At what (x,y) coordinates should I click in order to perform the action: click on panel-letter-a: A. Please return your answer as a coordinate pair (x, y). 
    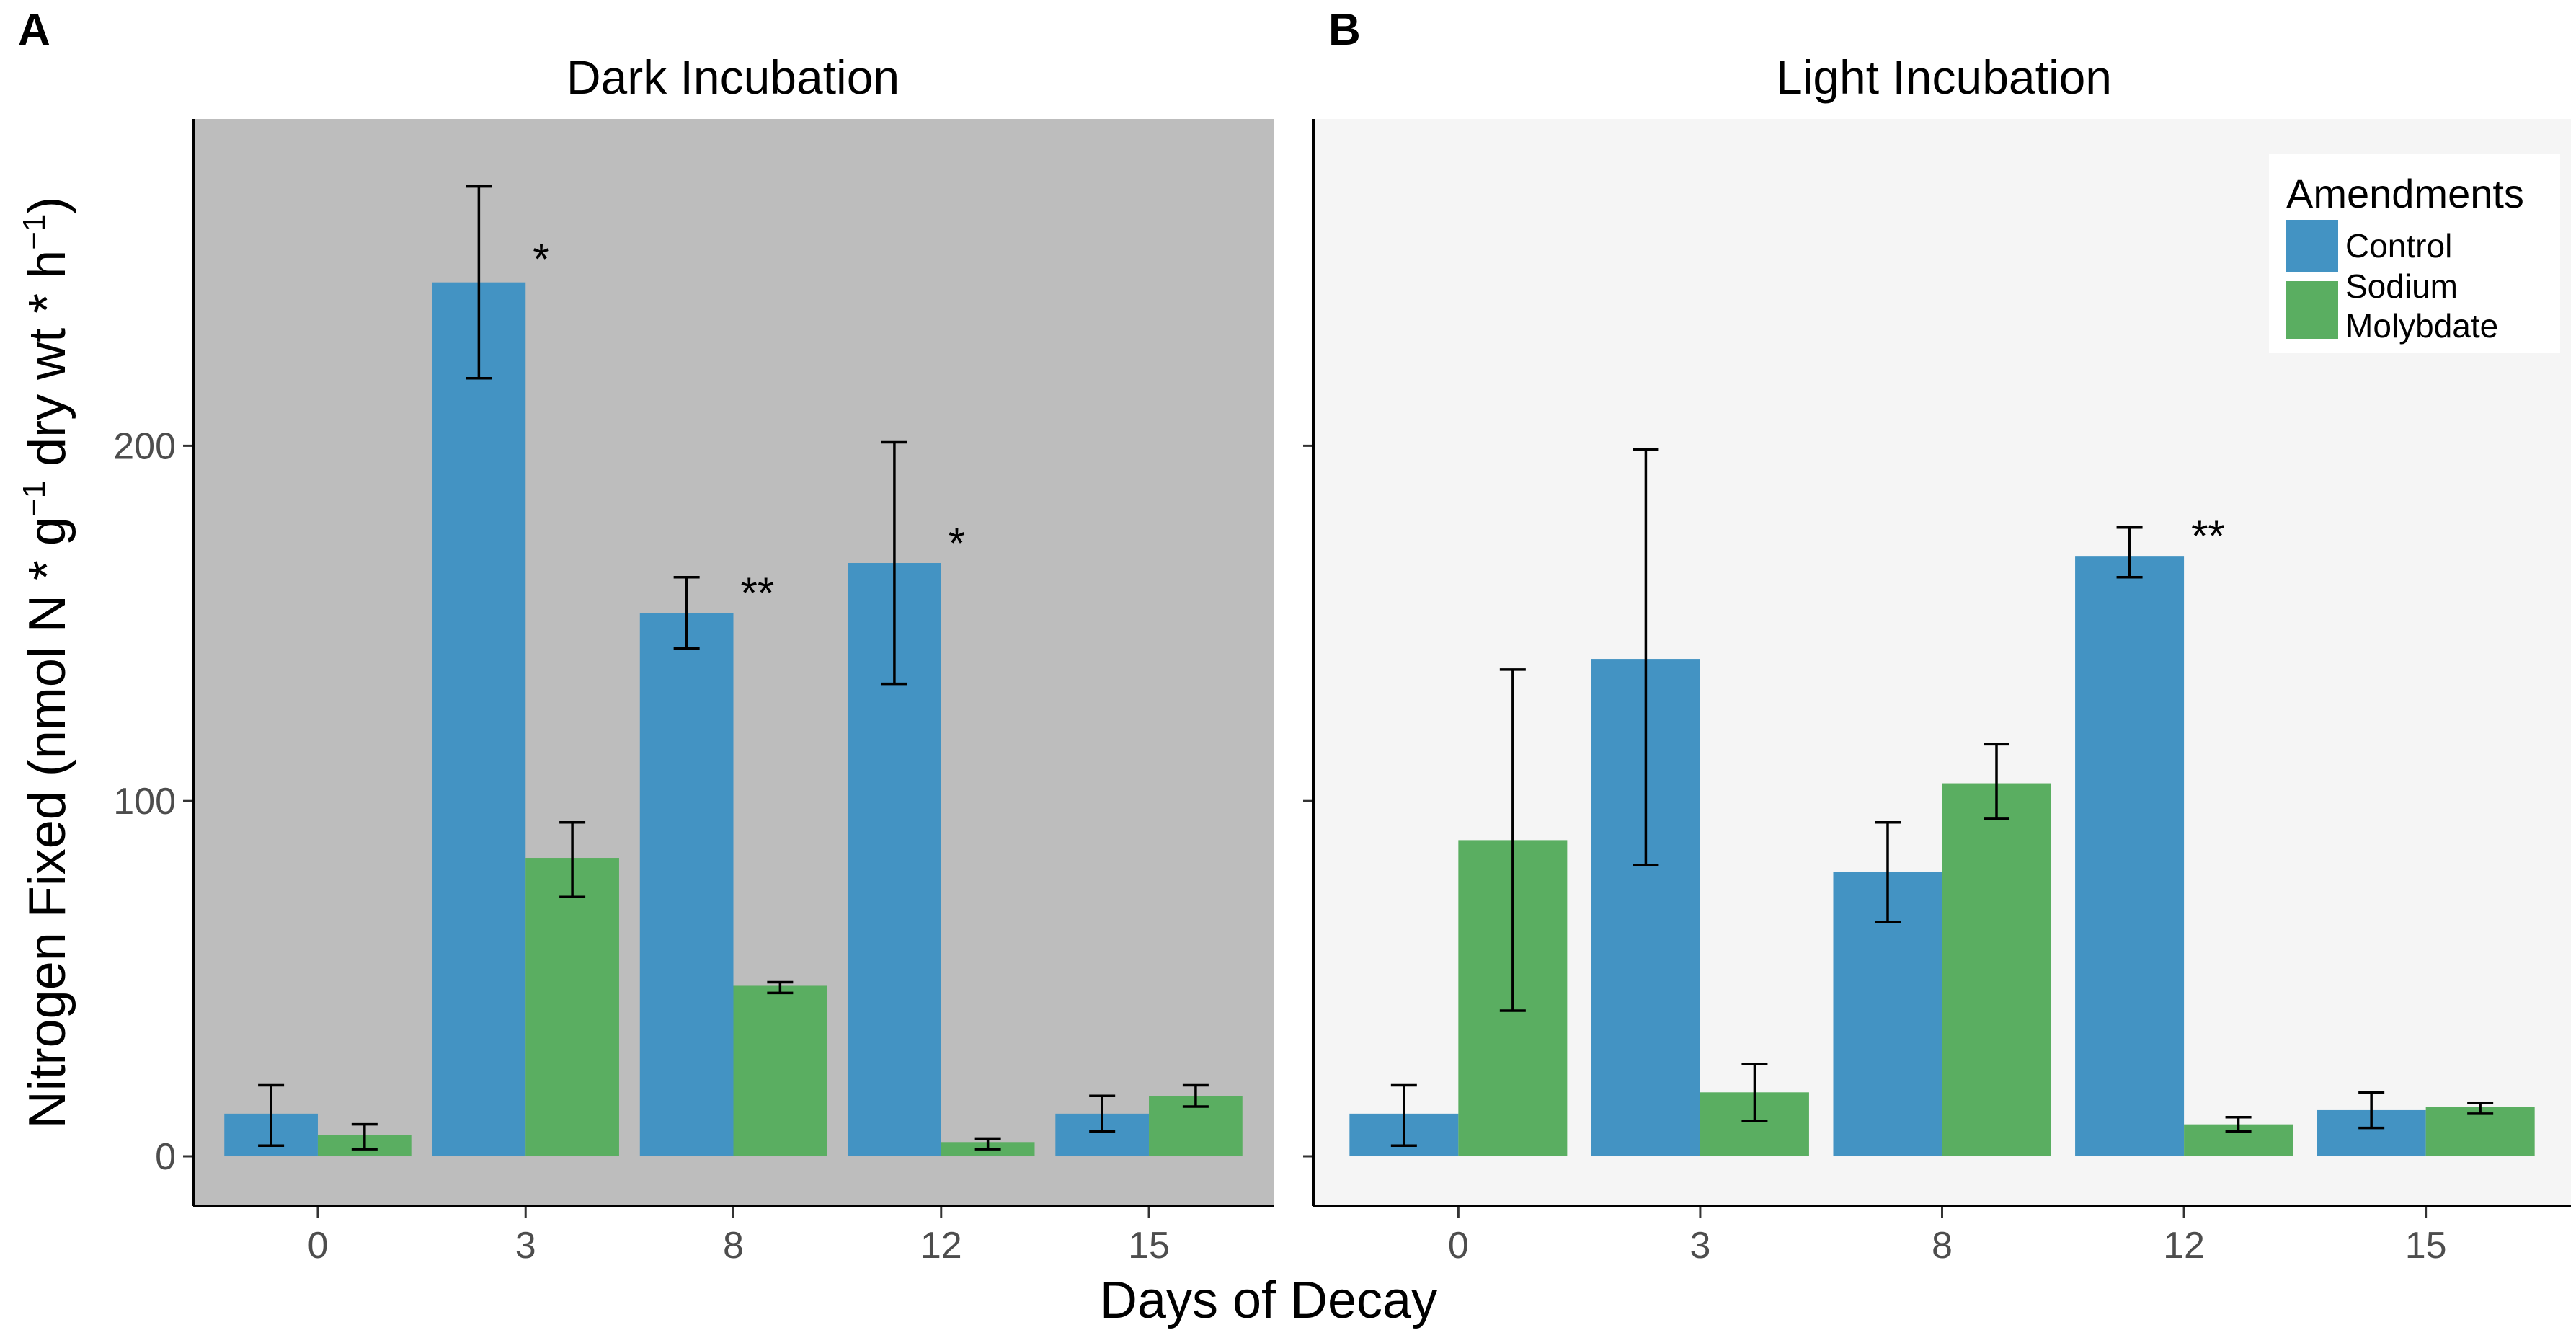
    Looking at the image, I should click on (34, 30).